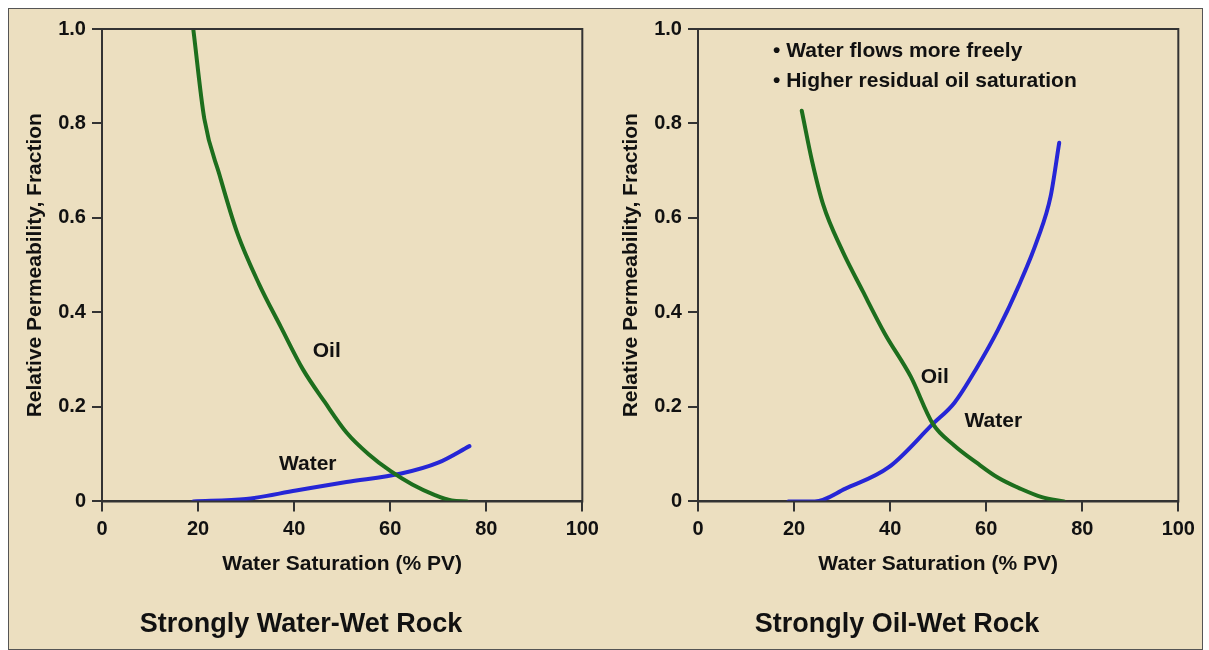 Image resolution: width=1209 pixels, height=650 pixels. I want to click on line-series, so click(331, 473).